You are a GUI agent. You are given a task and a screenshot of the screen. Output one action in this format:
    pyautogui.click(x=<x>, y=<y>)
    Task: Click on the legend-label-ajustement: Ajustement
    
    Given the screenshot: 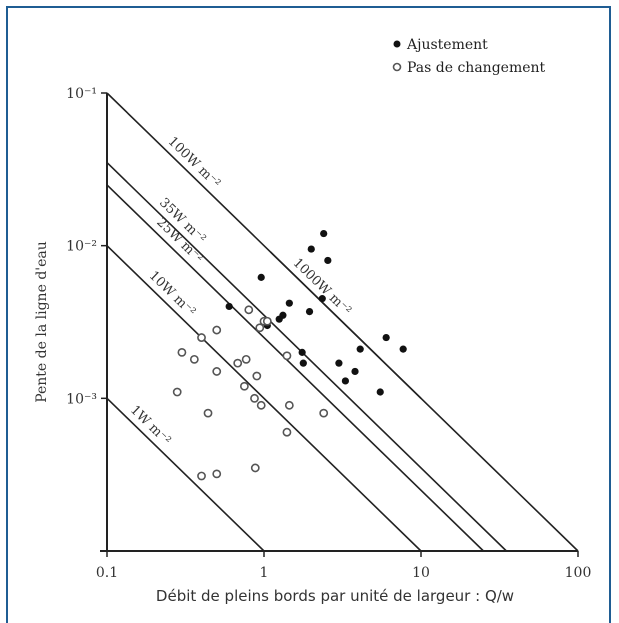 What is the action you would take?
    pyautogui.click(x=447, y=45)
    